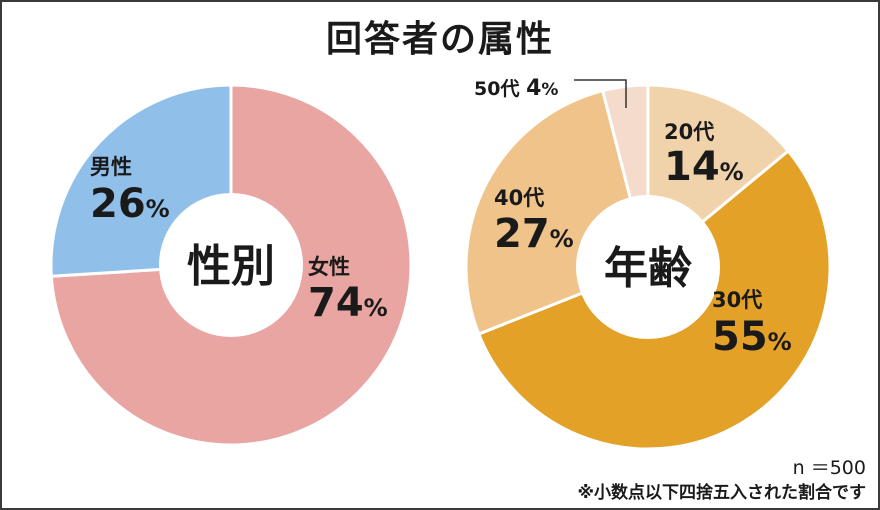 The width and height of the screenshot is (880, 510). I want to click on slice-value-0-0: 74%, so click(348, 303).